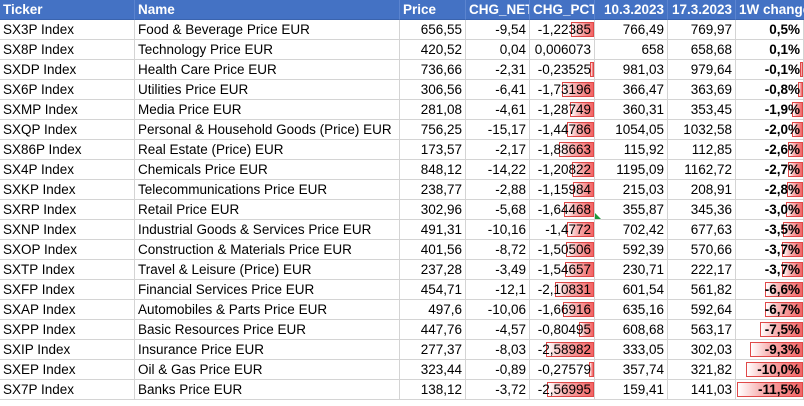 This screenshot has width=804, height=406. Describe the element at coordinates (433, 10) in the screenshot. I see `header-price: Price` at that location.